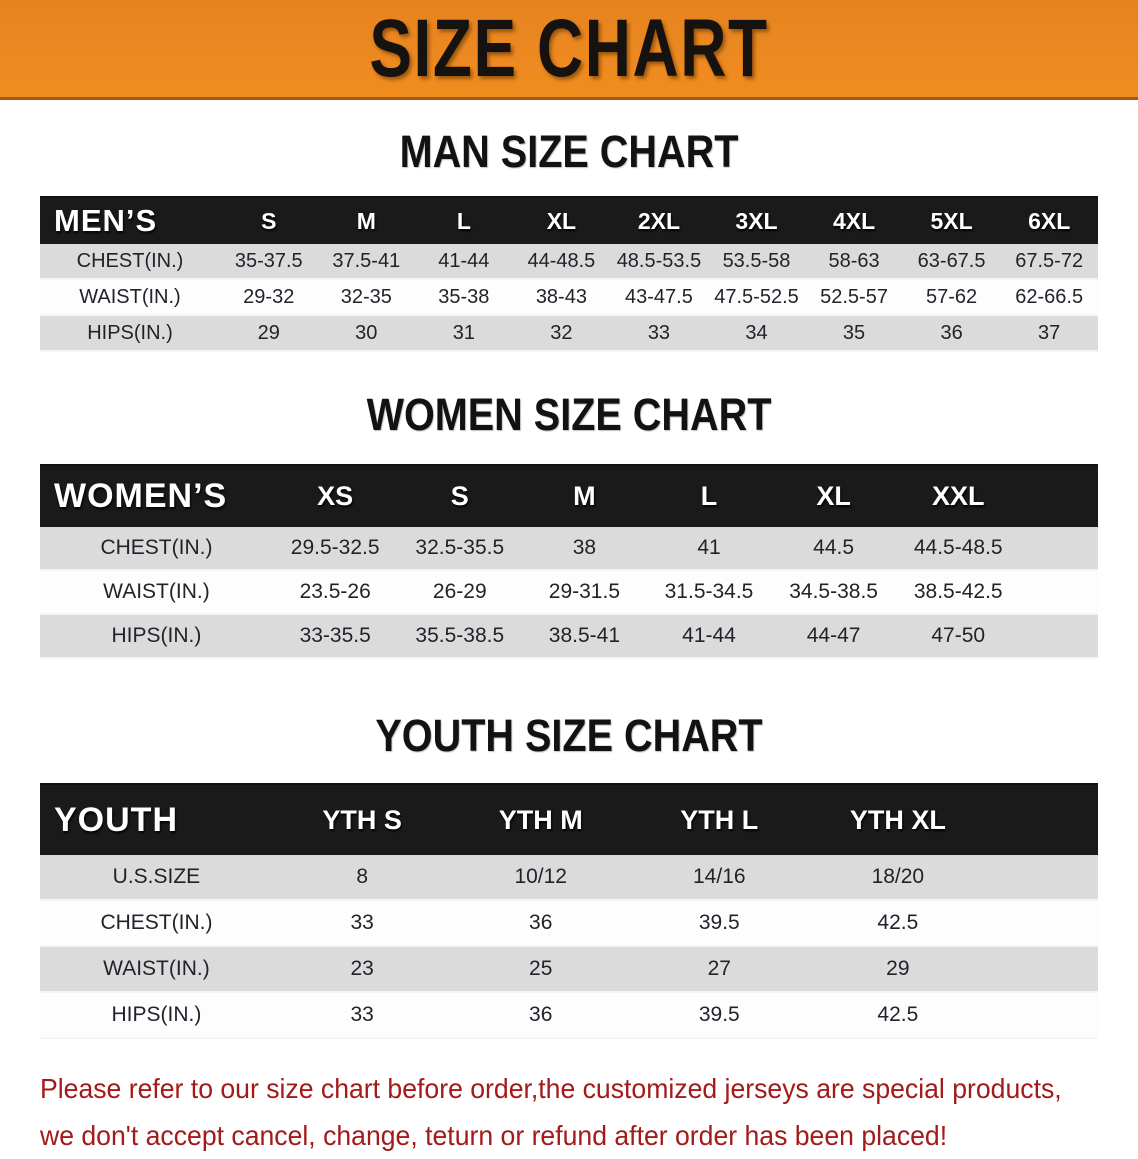 The image size is (1138, 1159). What do you see at coordinates (719, 819) in the screenshot?
I see `size-column-header: YTH L` at bounding box center [719, 819].